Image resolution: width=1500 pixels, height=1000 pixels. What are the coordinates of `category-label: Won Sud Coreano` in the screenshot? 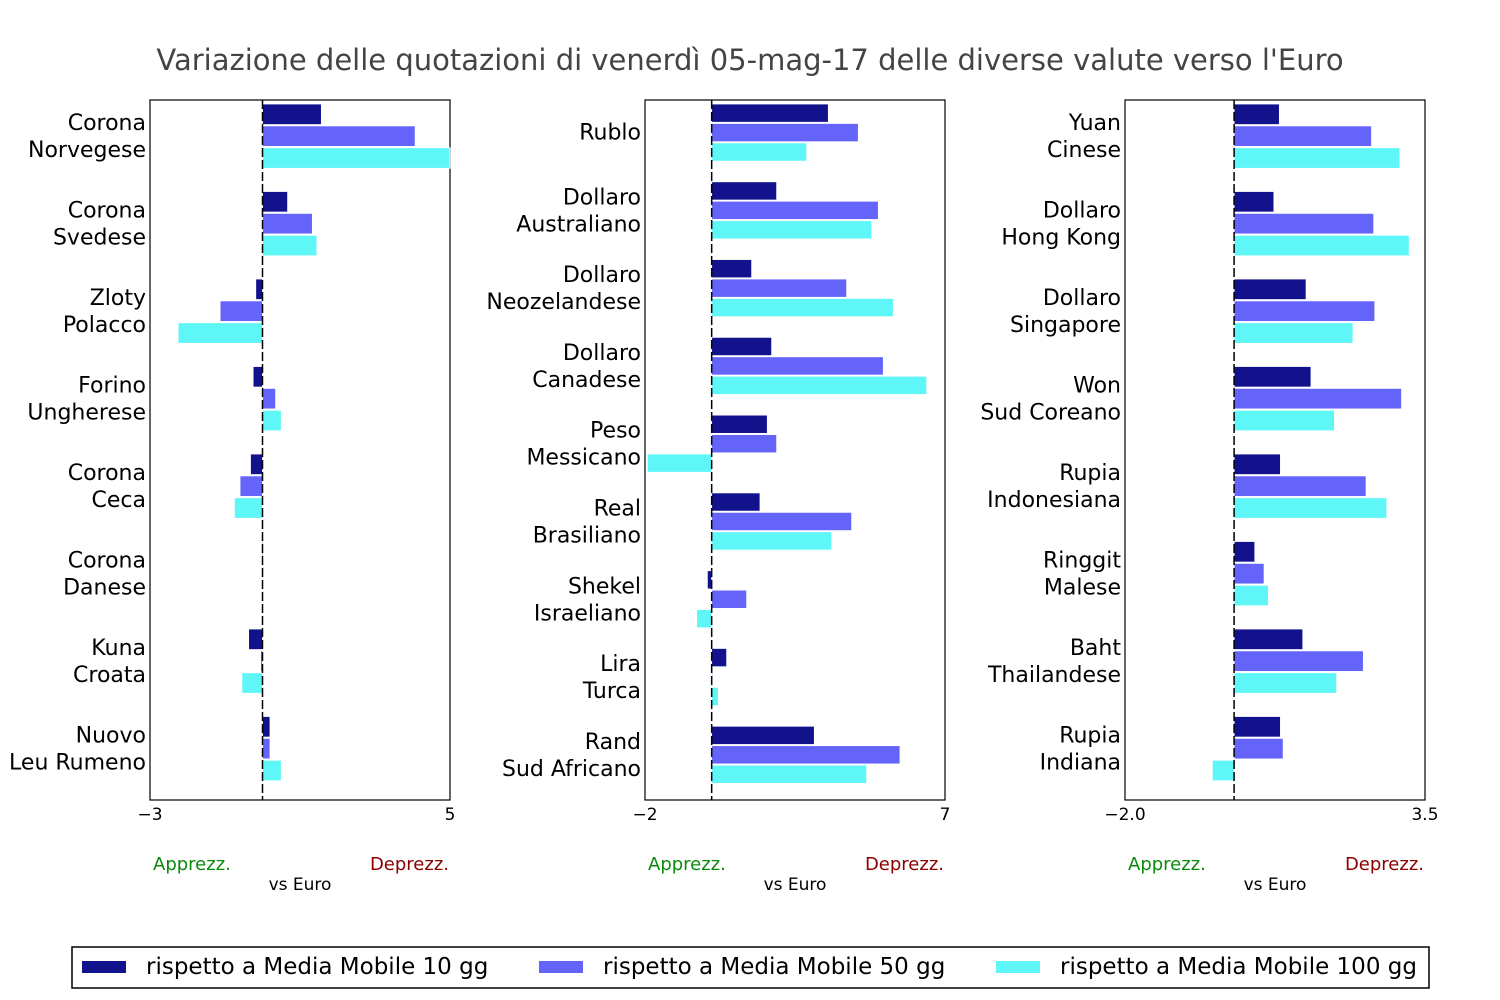 It's located at (1050, 400).